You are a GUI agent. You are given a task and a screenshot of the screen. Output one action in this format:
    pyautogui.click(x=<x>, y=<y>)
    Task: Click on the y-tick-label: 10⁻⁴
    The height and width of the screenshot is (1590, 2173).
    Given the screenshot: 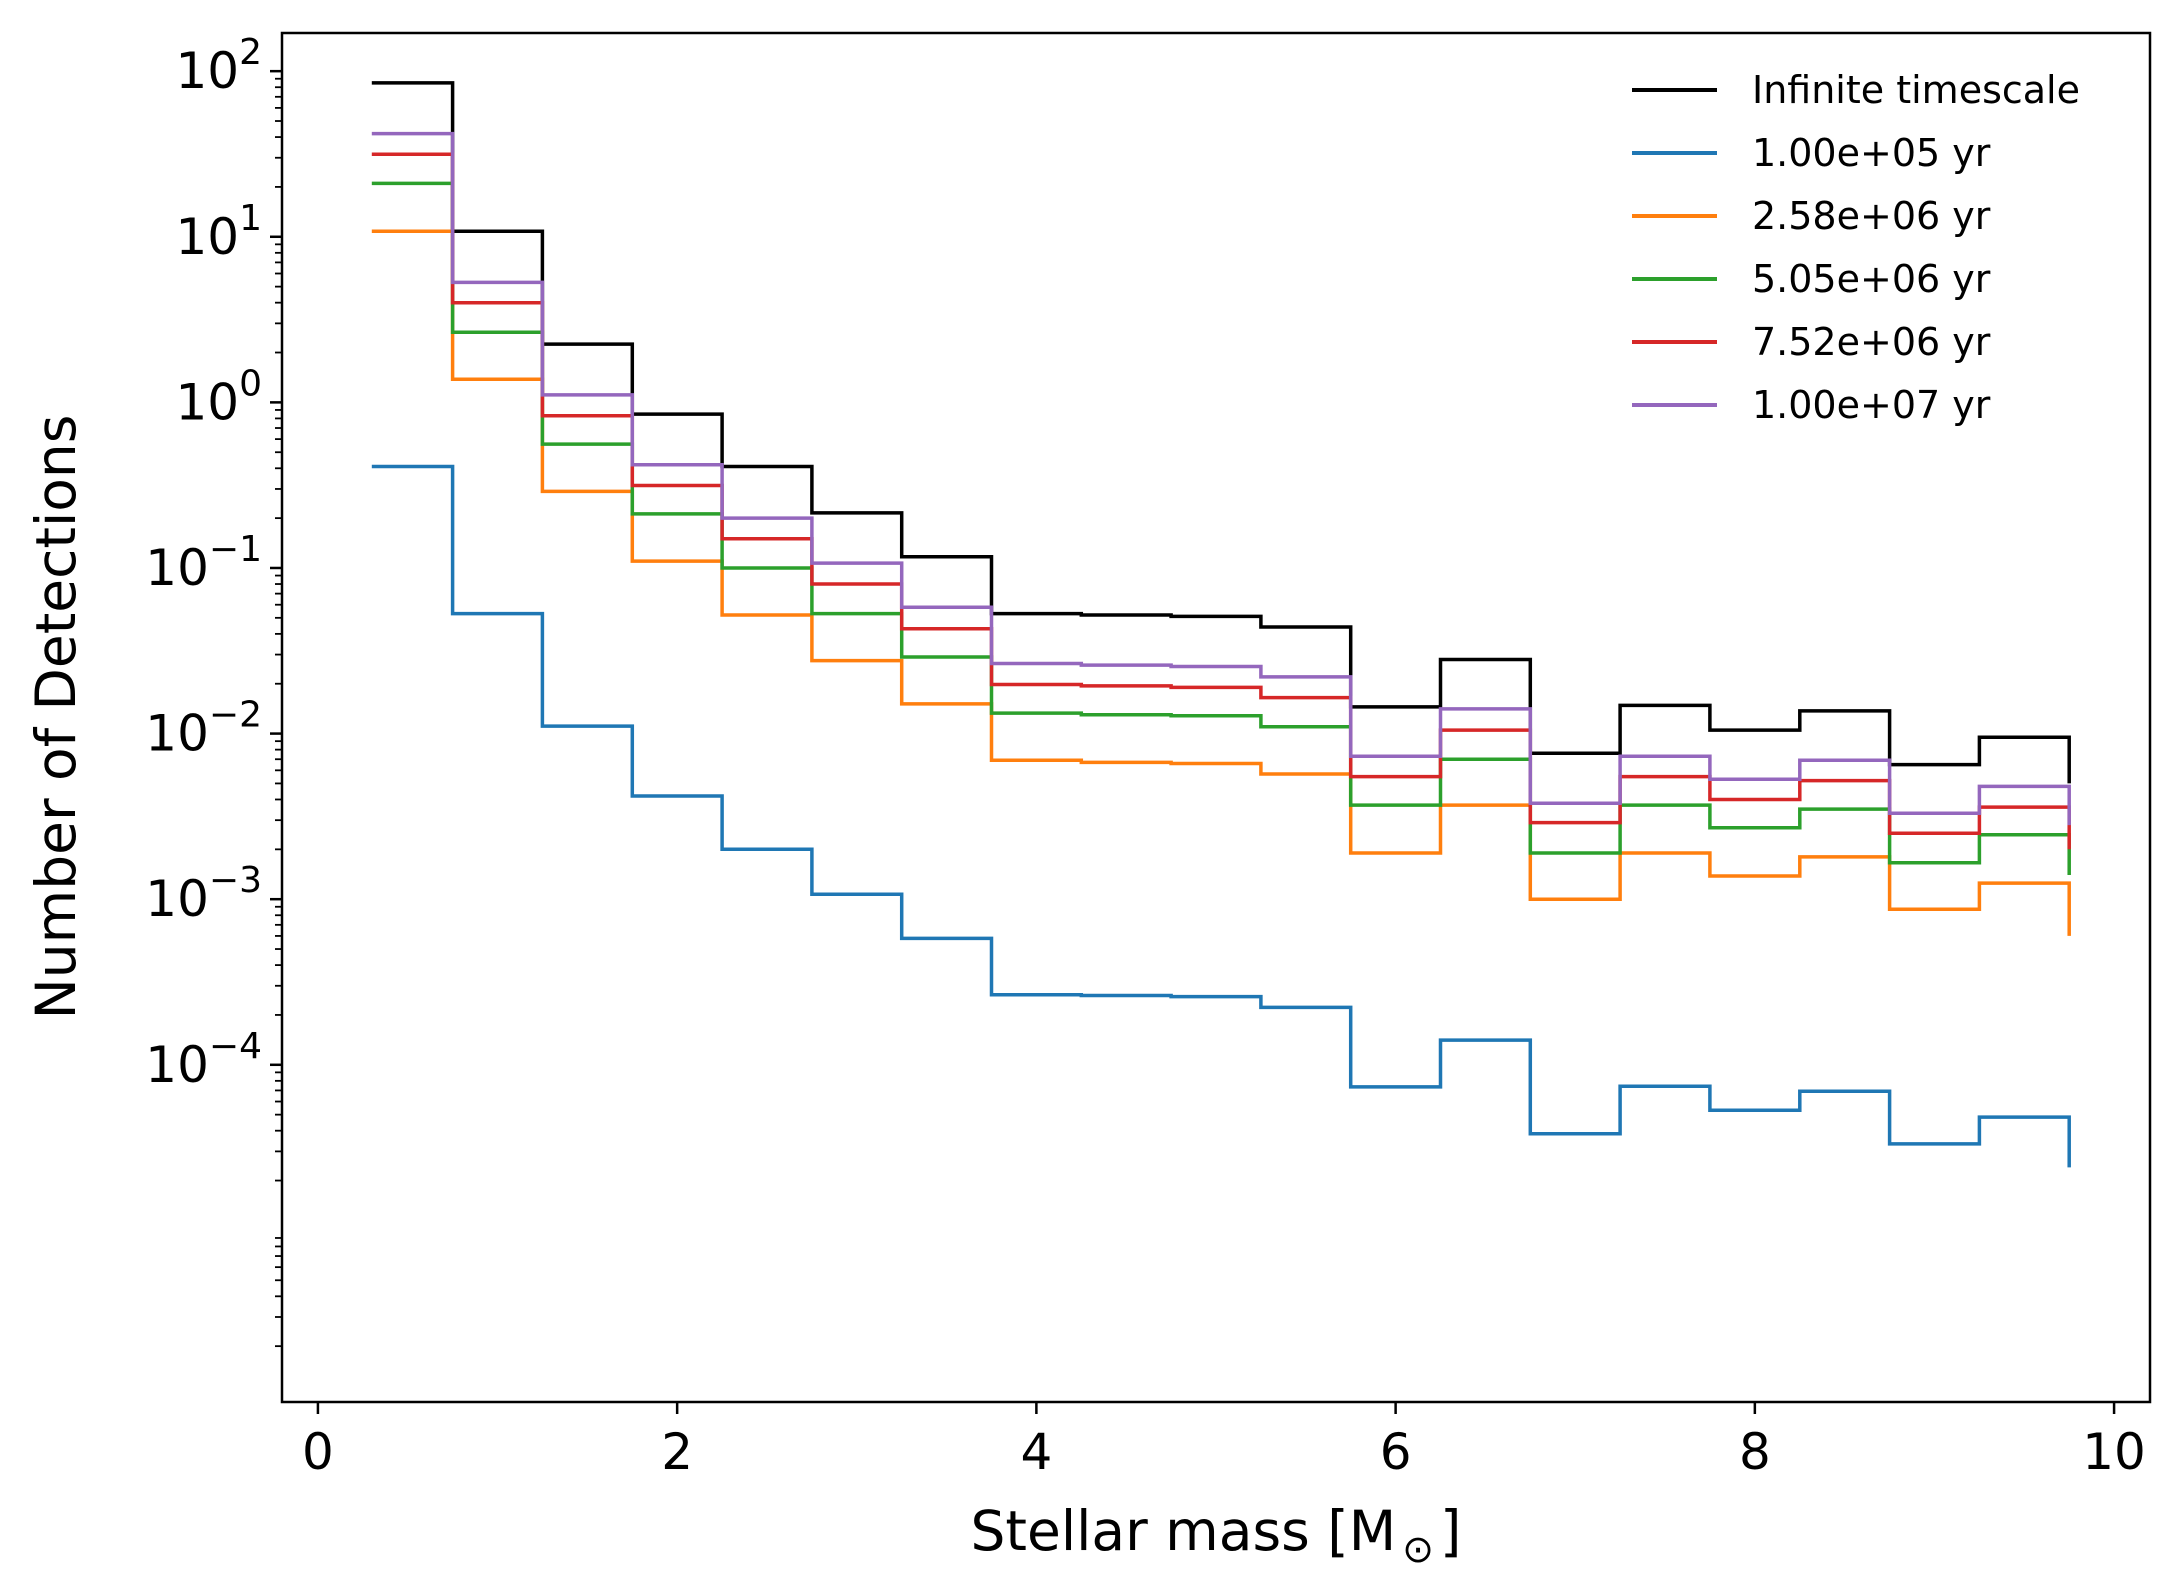 What is the action you would take?
    pyautogui.click(x=203, y=1060)
    